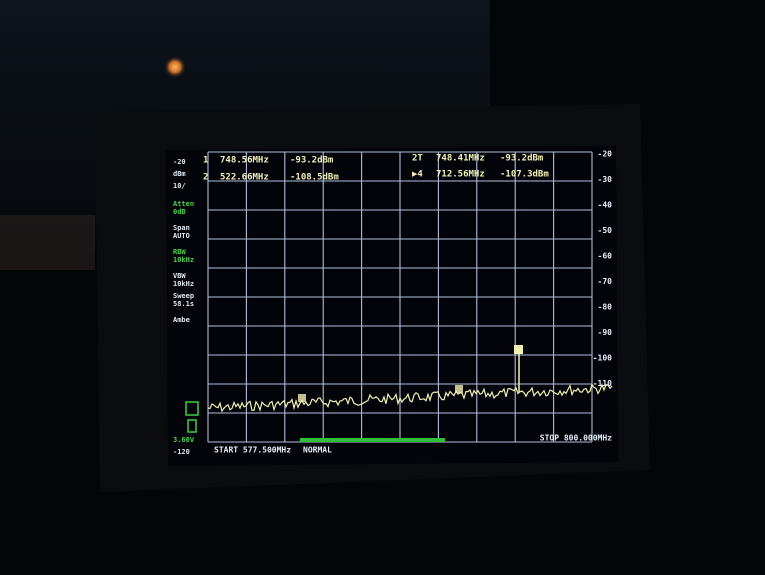 Image resolution: width=765 pixels, height=575 pixels. I want to click on marker-id: ▶4, so click(417, 175).